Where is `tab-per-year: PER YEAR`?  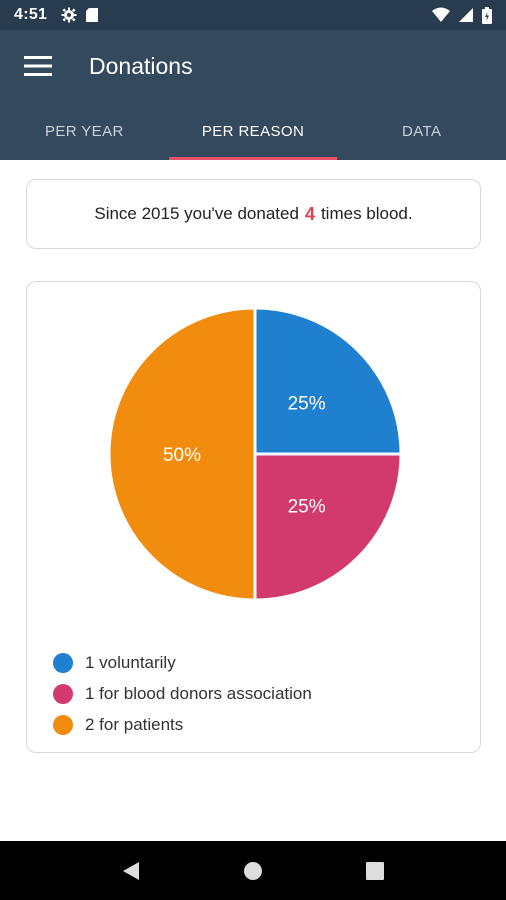
tab-per-year: PER YEAR is located at coordinates (84, 131).